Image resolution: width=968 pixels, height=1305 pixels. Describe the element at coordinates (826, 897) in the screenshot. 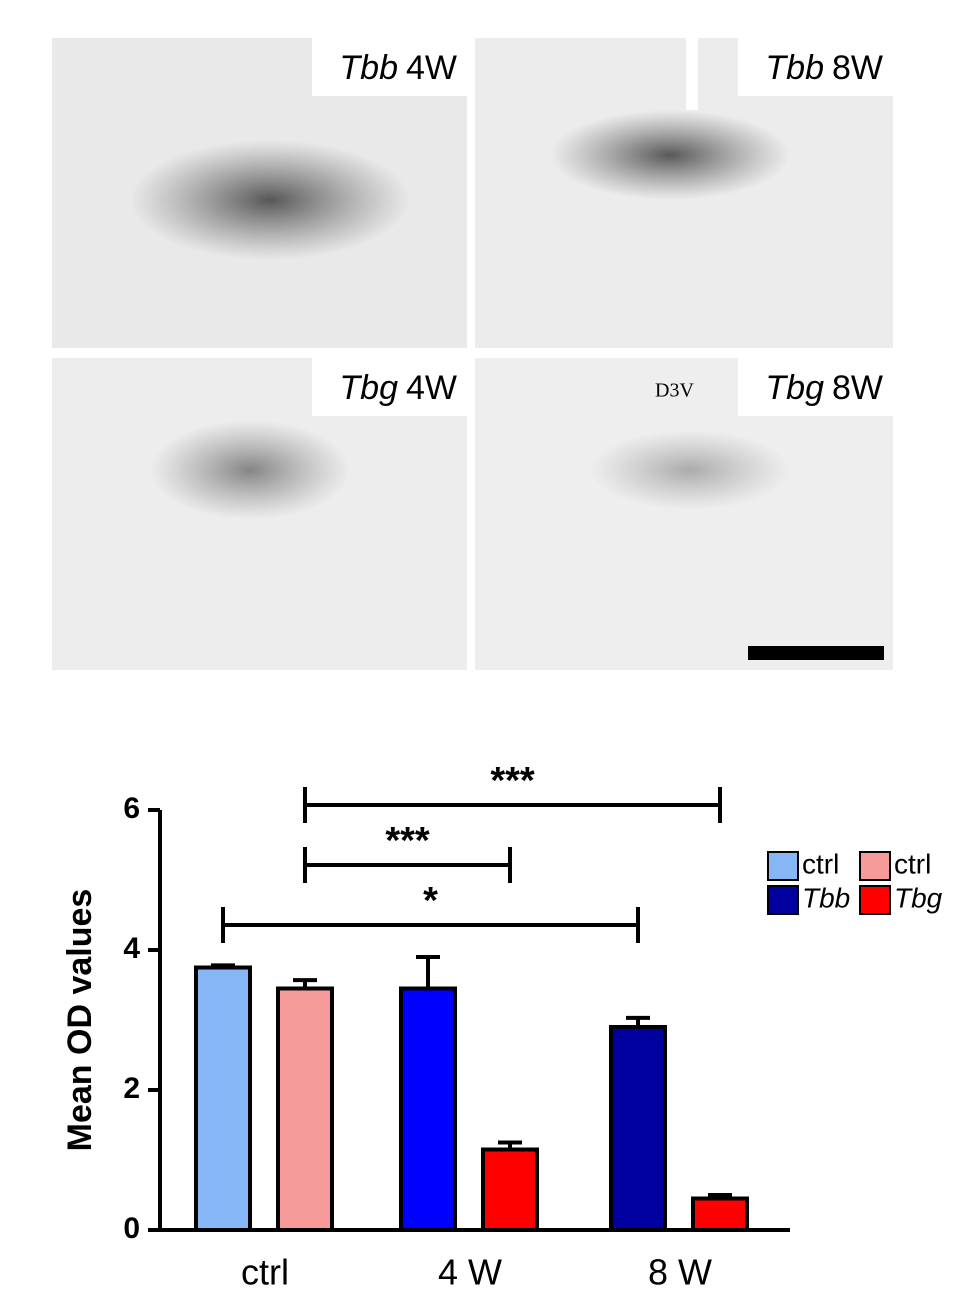

I see `legend-label: Tbb` at that location.